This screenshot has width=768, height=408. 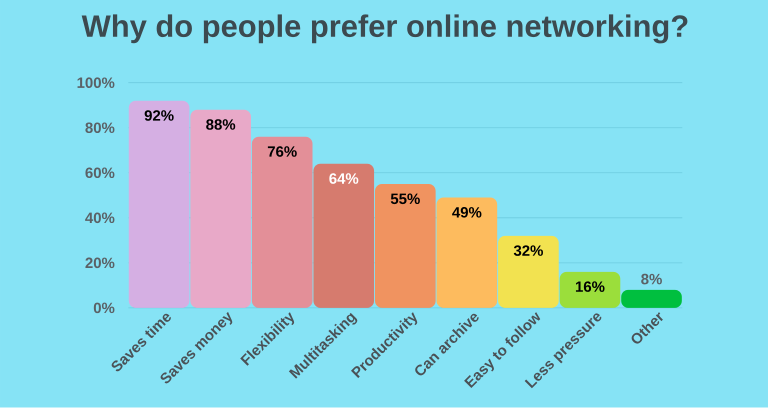 What do you see at coordinates (385, 29) in the screenshot?
I see `chart-title: Why do people prefer online networking?` at bounding box center [385, 29].